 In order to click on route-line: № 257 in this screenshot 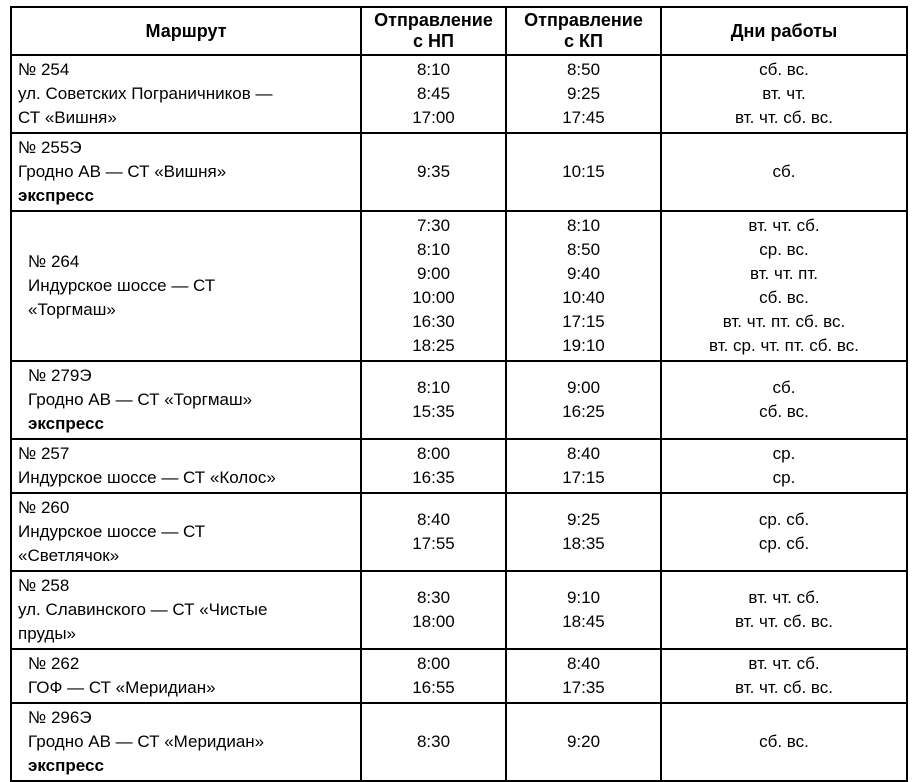, I will do `click(44, 453)`.